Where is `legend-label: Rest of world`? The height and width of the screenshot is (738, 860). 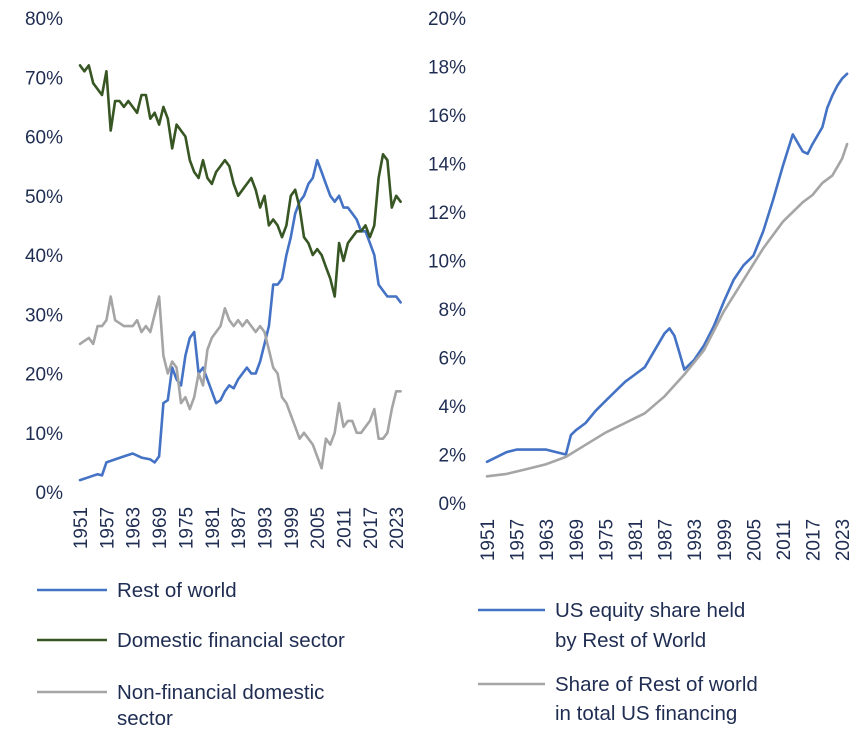 legend-label: Rest of world is located at coordinates (177, 590).